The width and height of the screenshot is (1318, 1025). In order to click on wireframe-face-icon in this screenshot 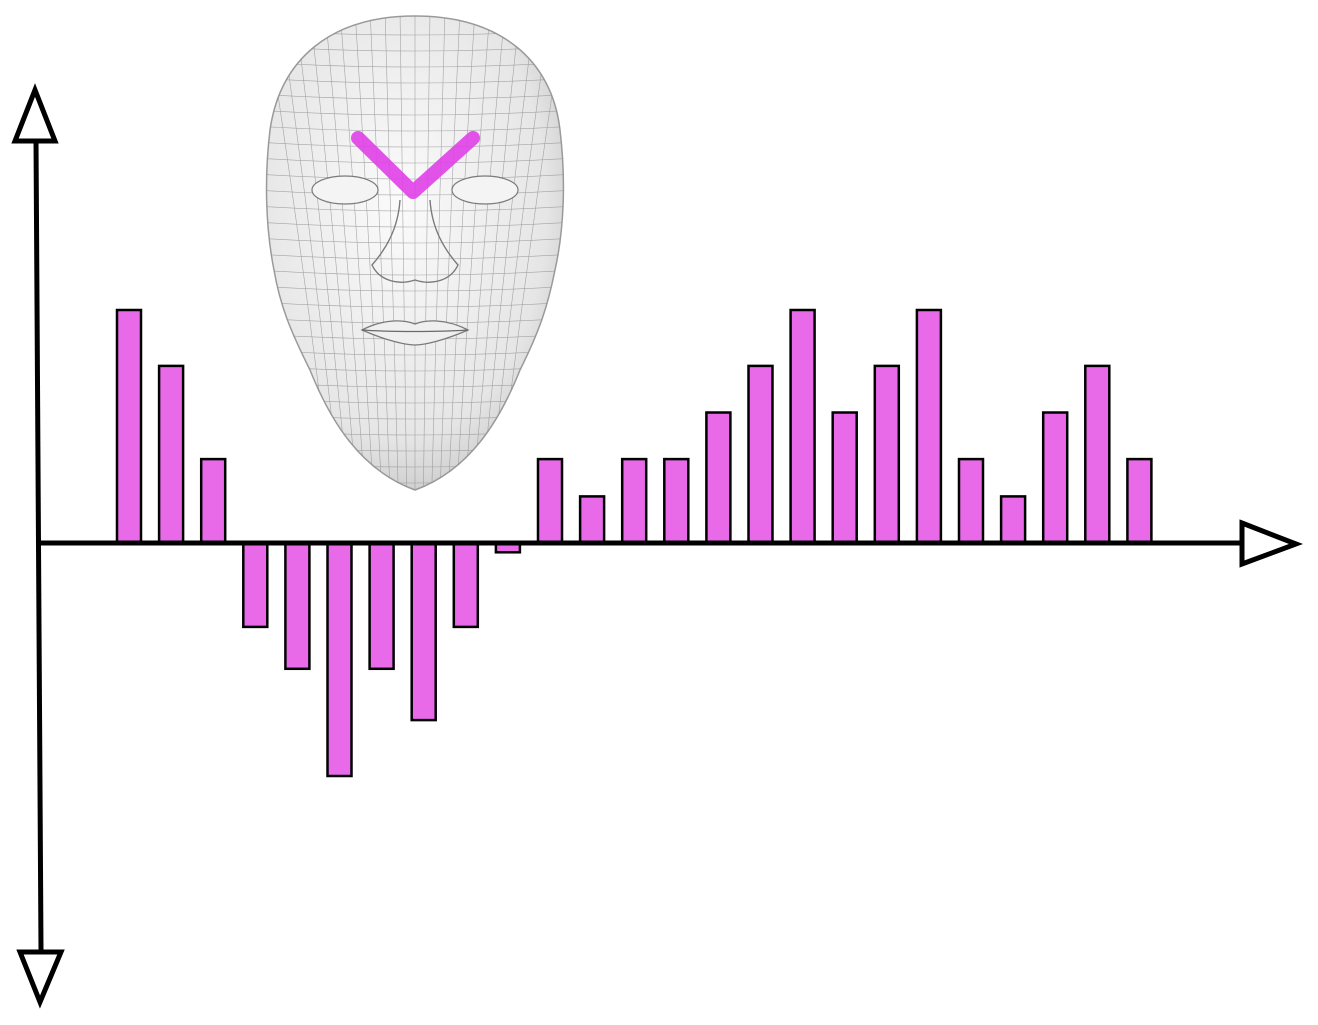, I will do `click(415, 257)`.